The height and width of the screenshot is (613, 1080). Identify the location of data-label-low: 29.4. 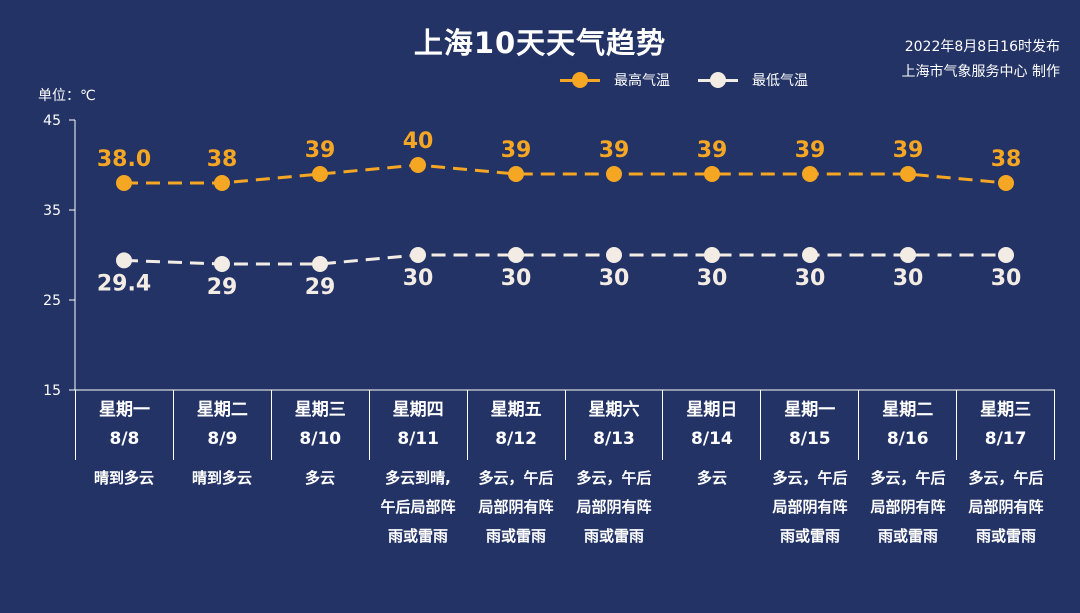
(124, 283).